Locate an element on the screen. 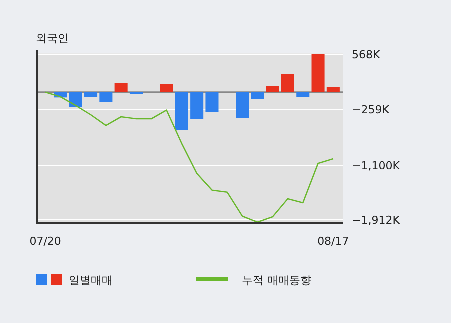 The height and width of the screenshot is (323, 451). legend-label: 일별매매 is located at coordinates (91, 280).